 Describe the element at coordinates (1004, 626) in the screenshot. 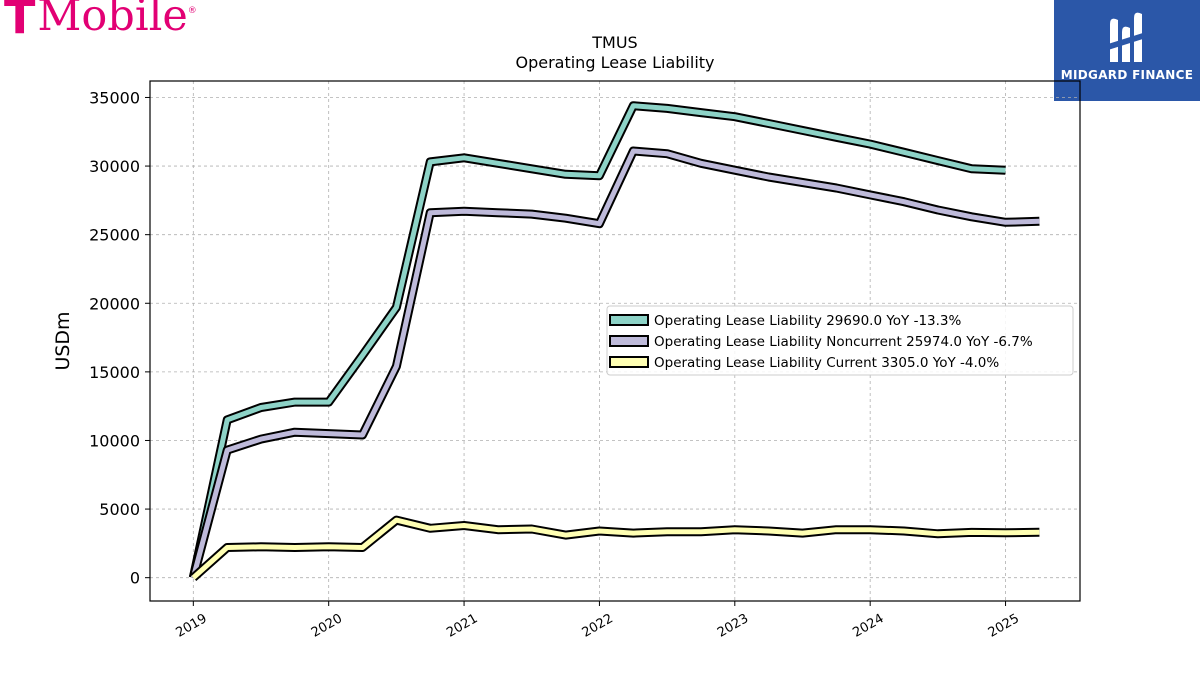

I see `x-tick-label: 2025` at that location.